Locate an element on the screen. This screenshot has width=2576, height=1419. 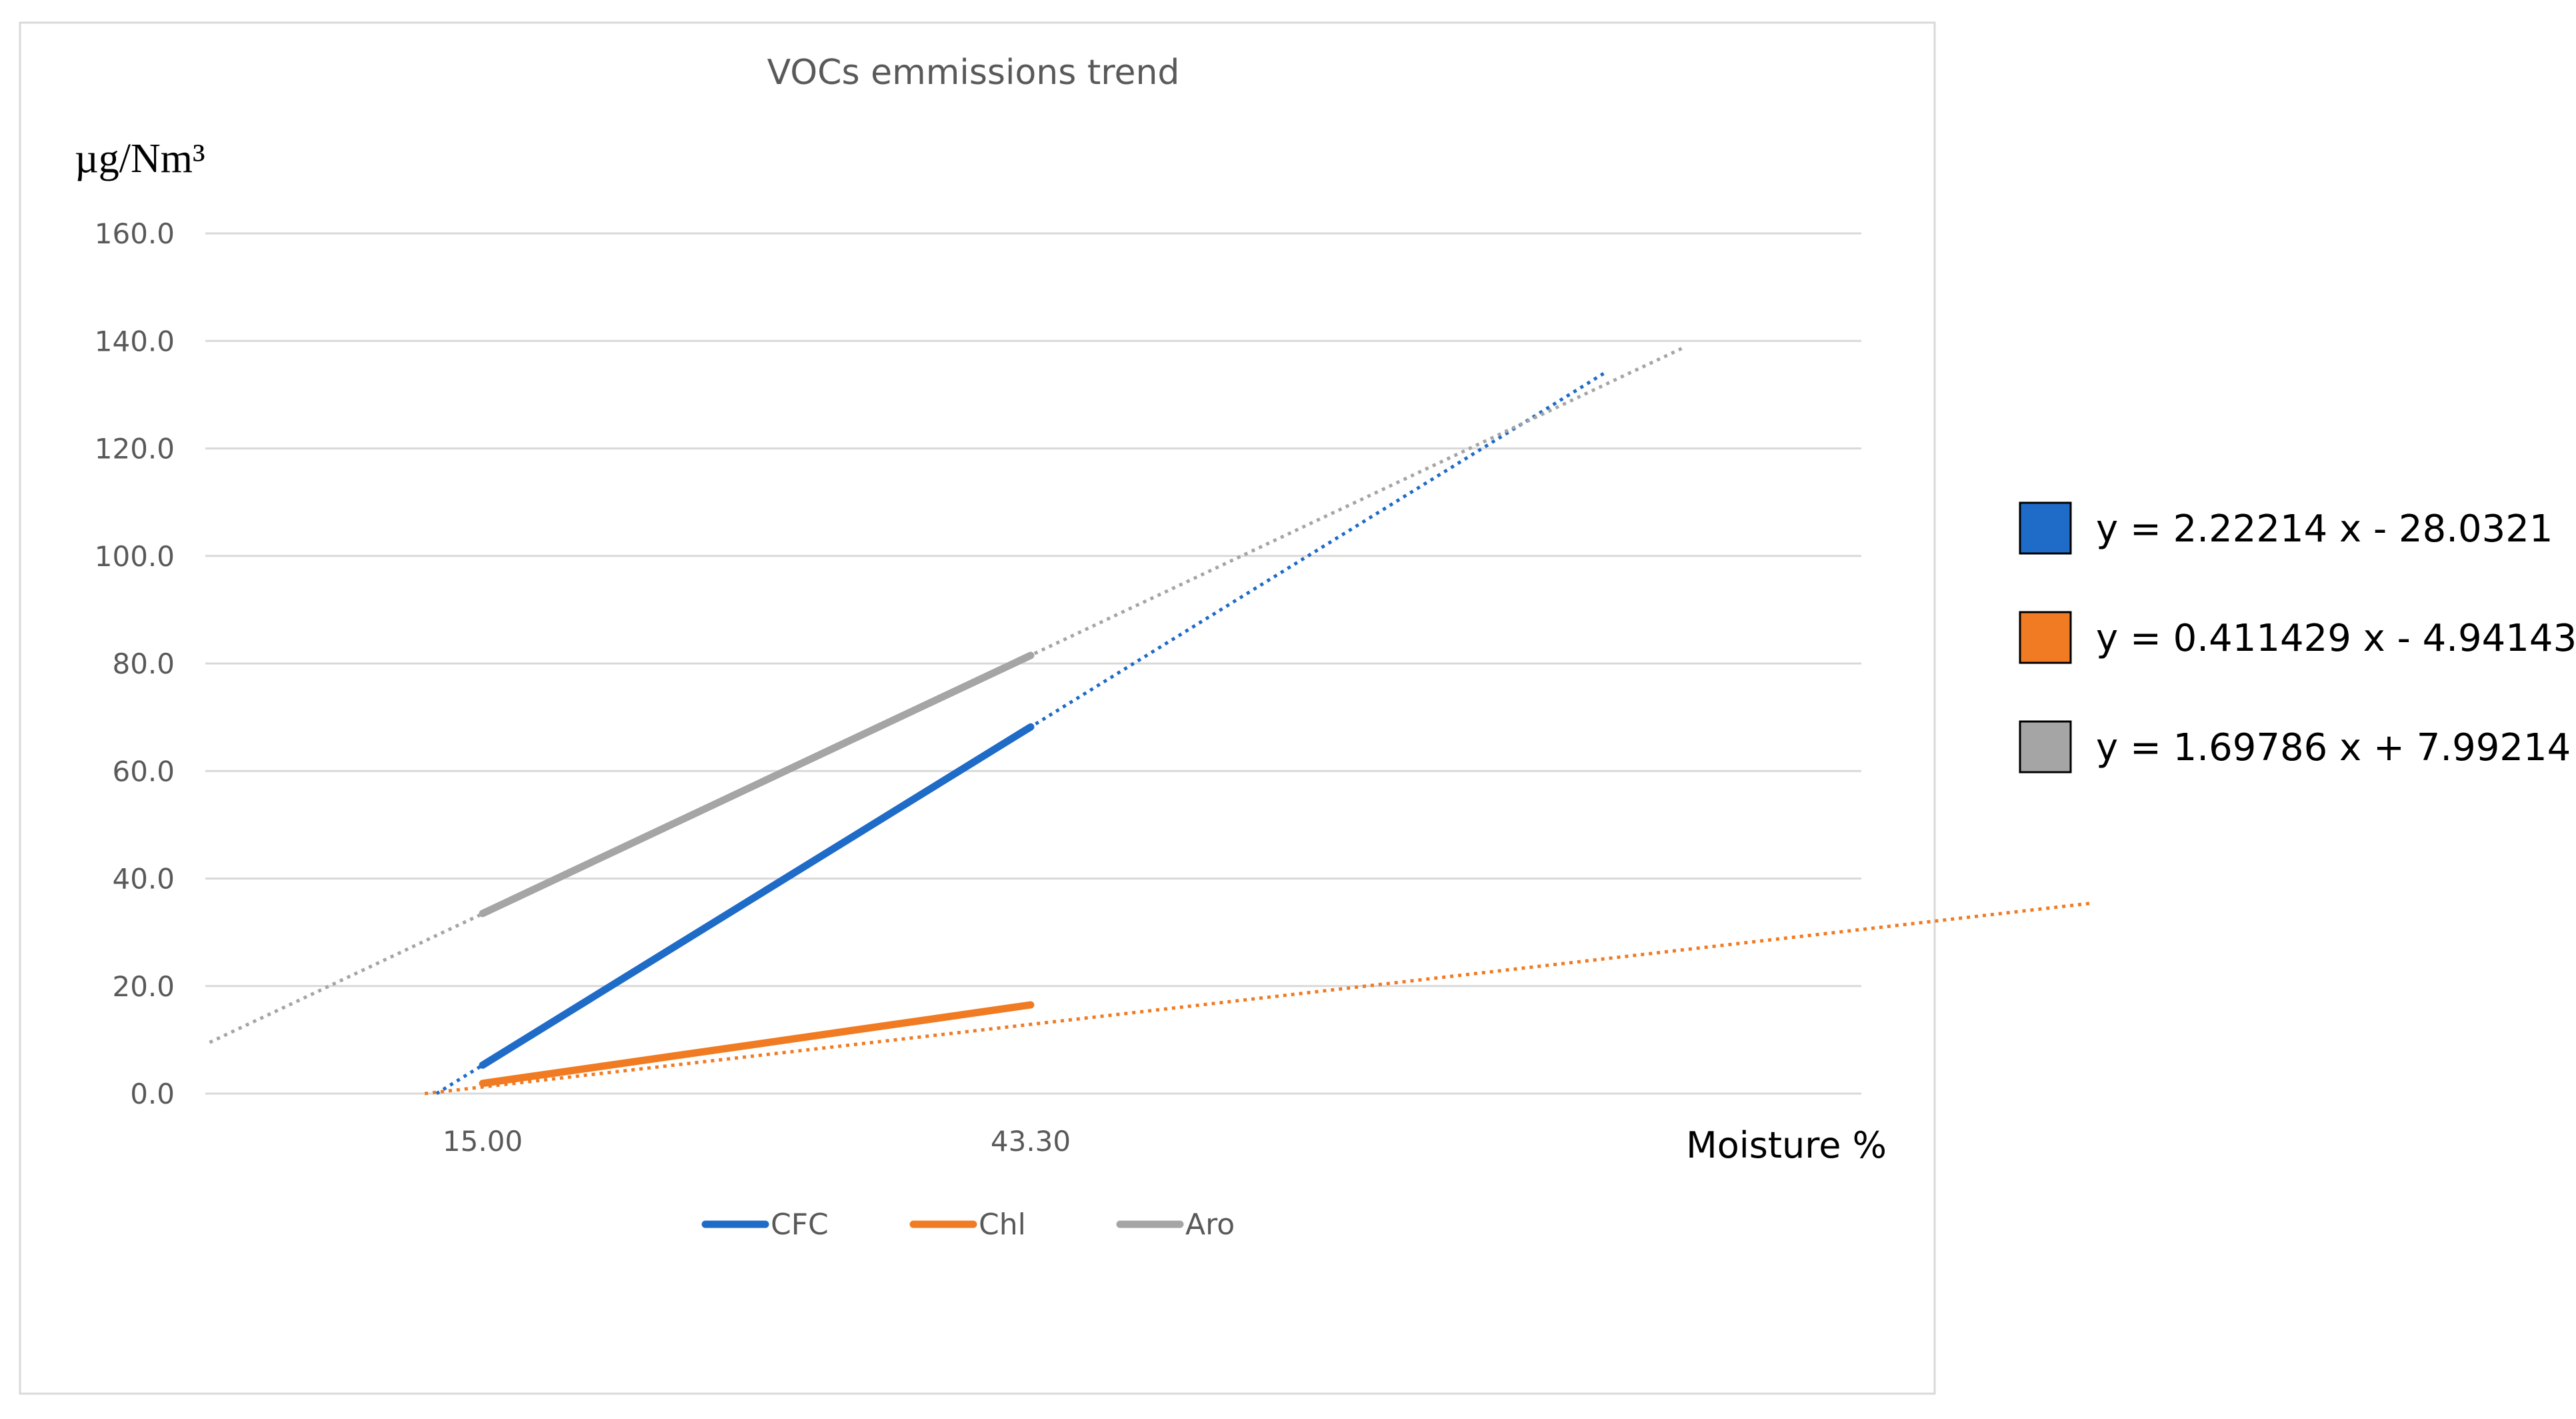
legend-entry-aro: Aro is located at coordinates (1175, 1225).